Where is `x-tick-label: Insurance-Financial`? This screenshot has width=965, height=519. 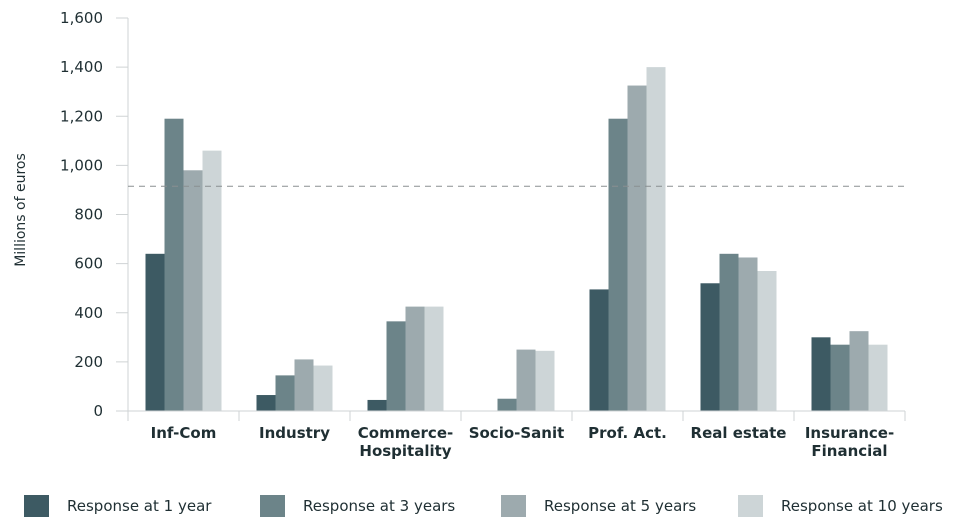 x-tick-label: Insurance-Financial is located at coordinates (849, 442).